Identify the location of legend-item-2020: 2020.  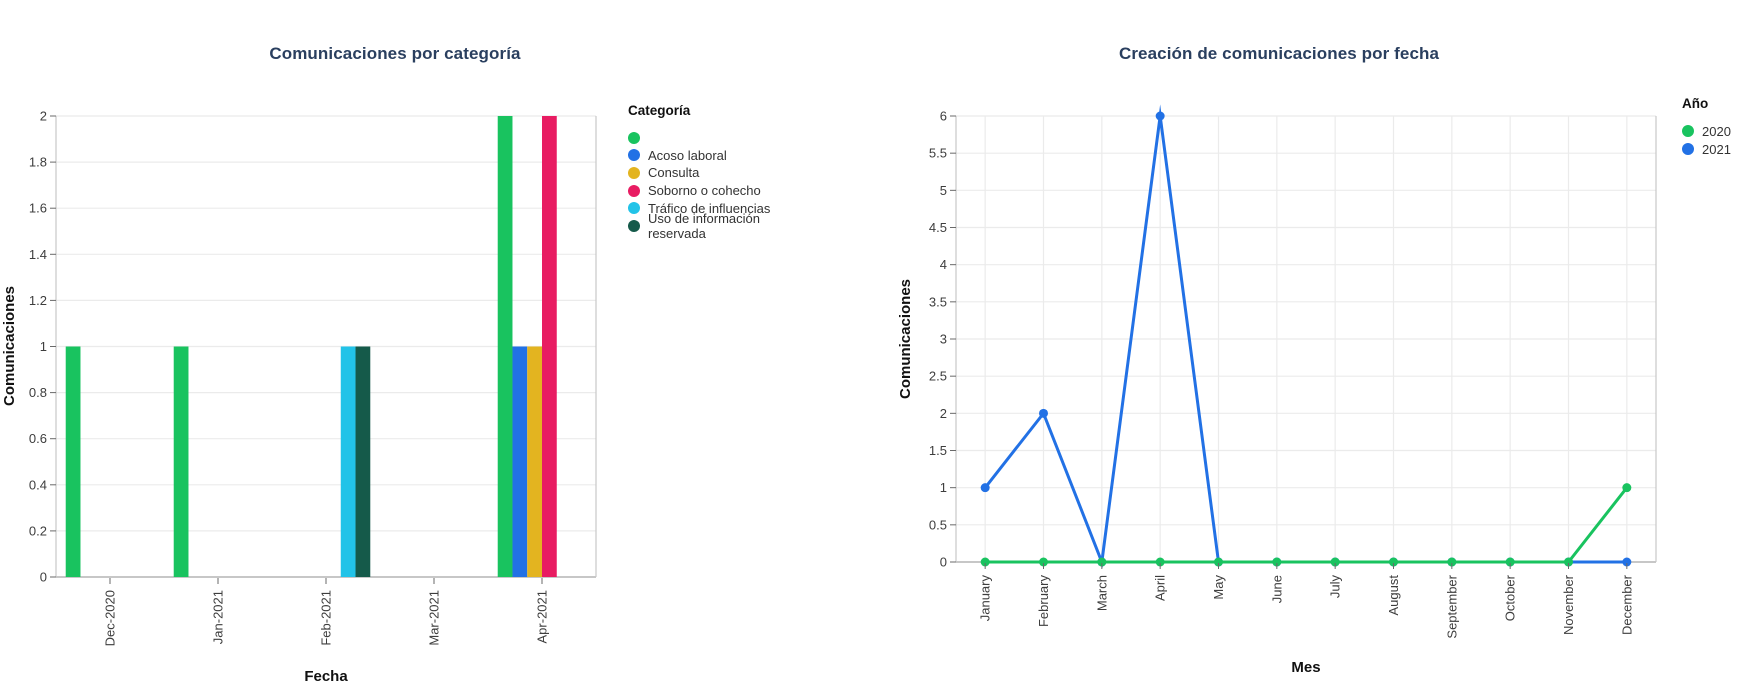
(1706, 131).